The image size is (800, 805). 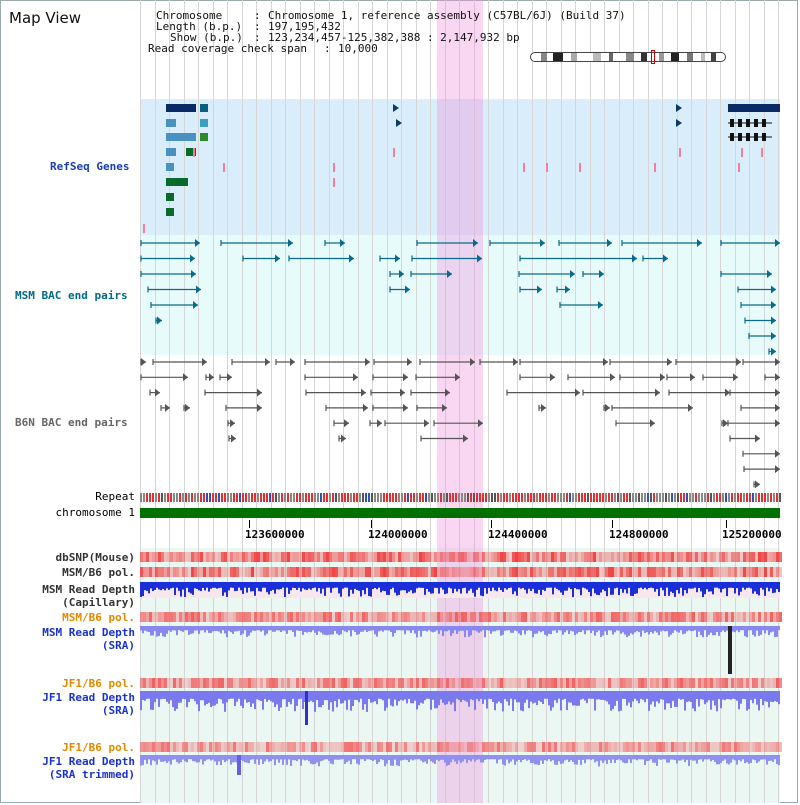 I want to click on track-label-refseq: RefSeq Genes, so click(x=90, y=166).